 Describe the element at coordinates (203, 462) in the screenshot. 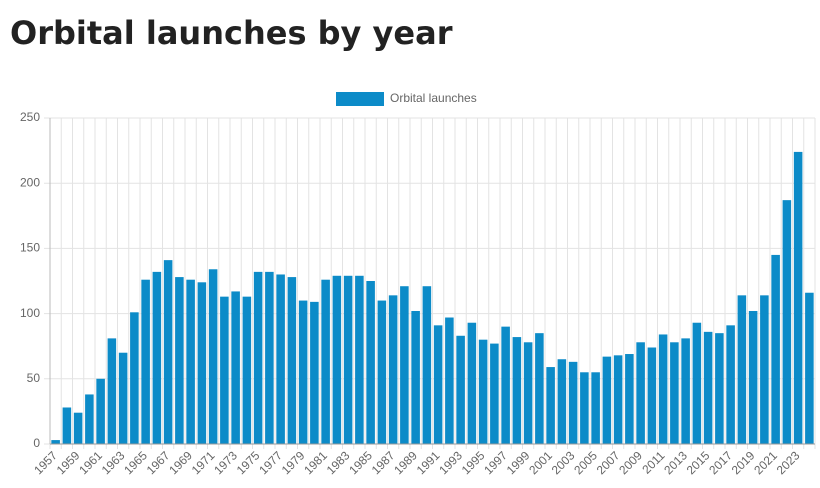

I see `x-tick-label: 1971` at that location.